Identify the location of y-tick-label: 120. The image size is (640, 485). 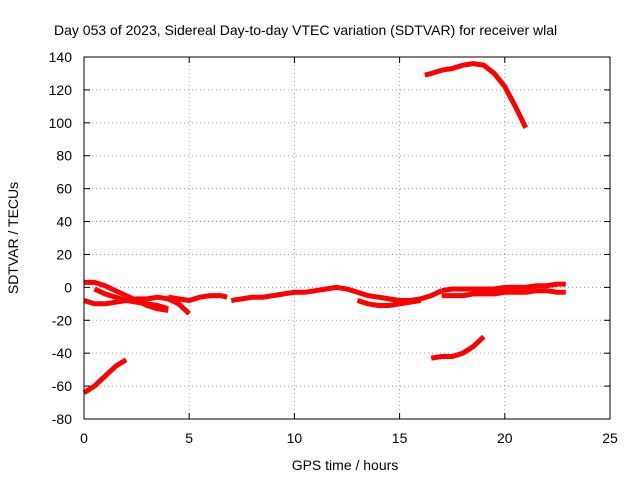
(61, 90).